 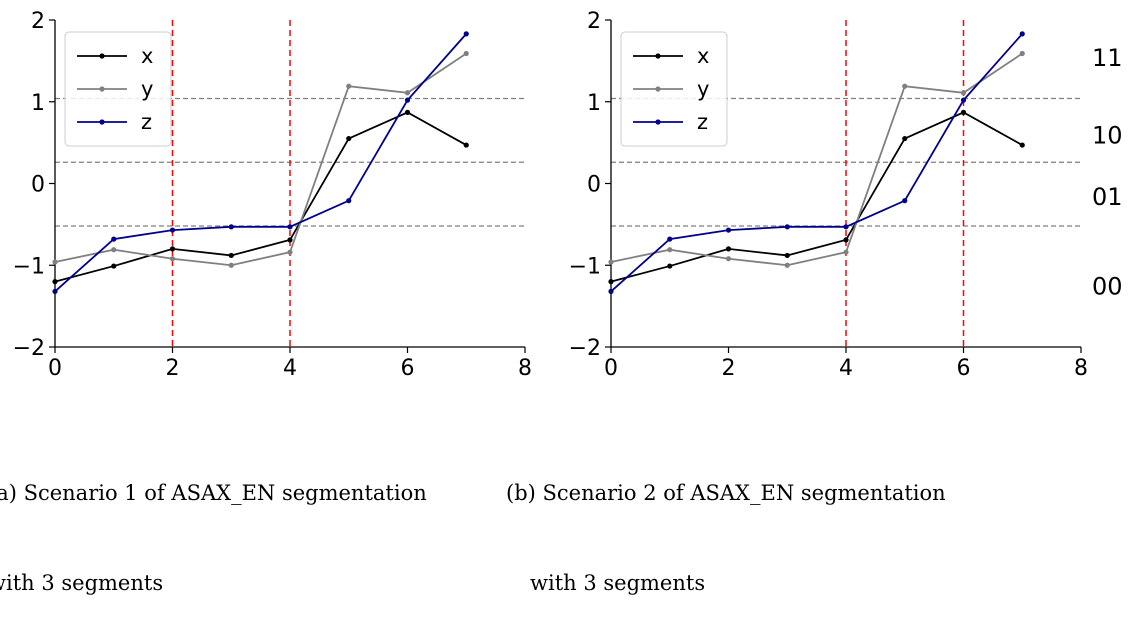 I want to click on caption-b-line1: (b) Scenario 2 of ASAX_EN segmentation, so click(x=726, y=493).